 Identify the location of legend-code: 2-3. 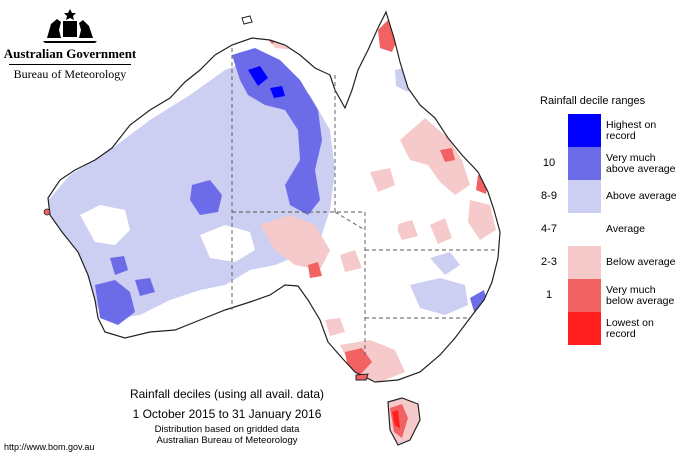
(549, 262).